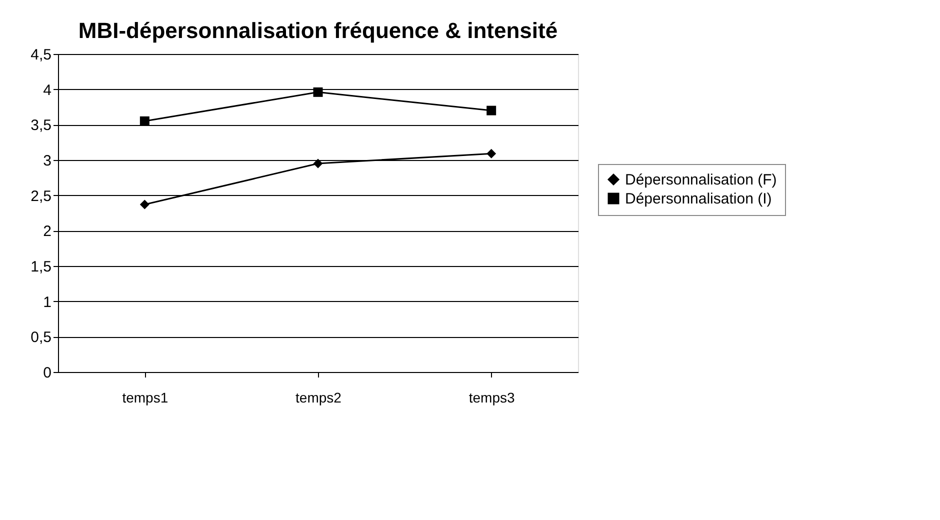 Image resolution: width=940 pixels, height=520 pixels. Describe the element at coordinates (491, 398) in the screenshot. I see `x-tick-label: temps3` at that location.